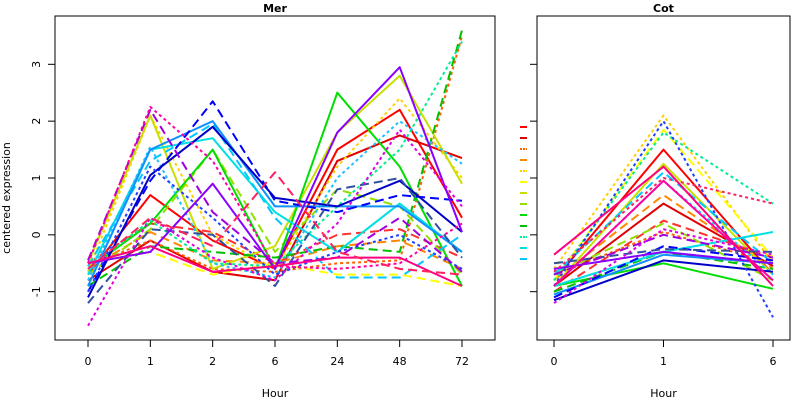 The image size is (800, 400). What do you see at coordinates (275, 8) in the screenshot?
I see `panel-title: Mer` at bounding box center [275, 8].